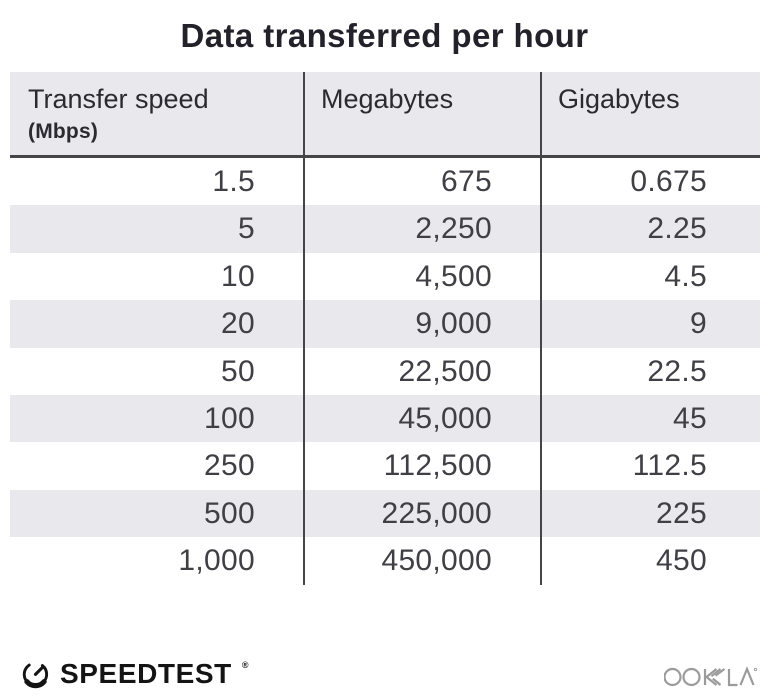 This screenshot has width=769, height=698. I want to click on ookla-wordmark-logo, so click(711, 676).